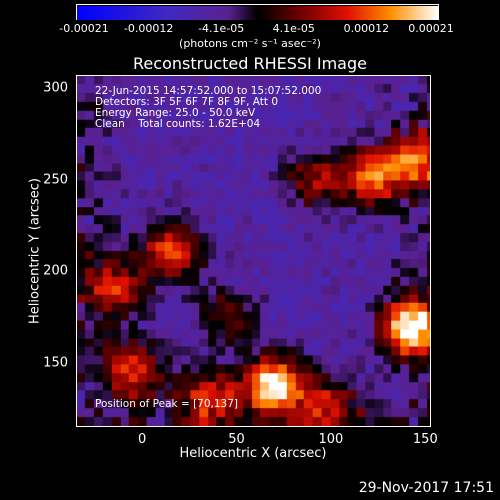 The height and width of the screenshot is (500, 500). What do you see at coordinates (250, 63) in the screenshot?
I see `chart-title: Reconstructed RHESSI Image` at bounding box center [250, 63].